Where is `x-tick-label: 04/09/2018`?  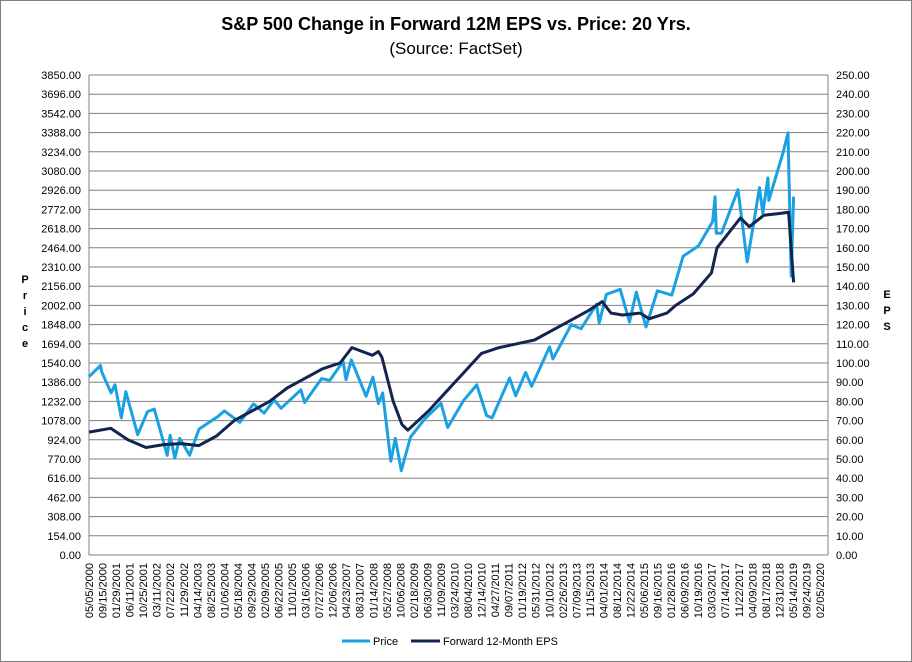
x-tick-label: 04/09/2018 is located at coordinates (753, 590).